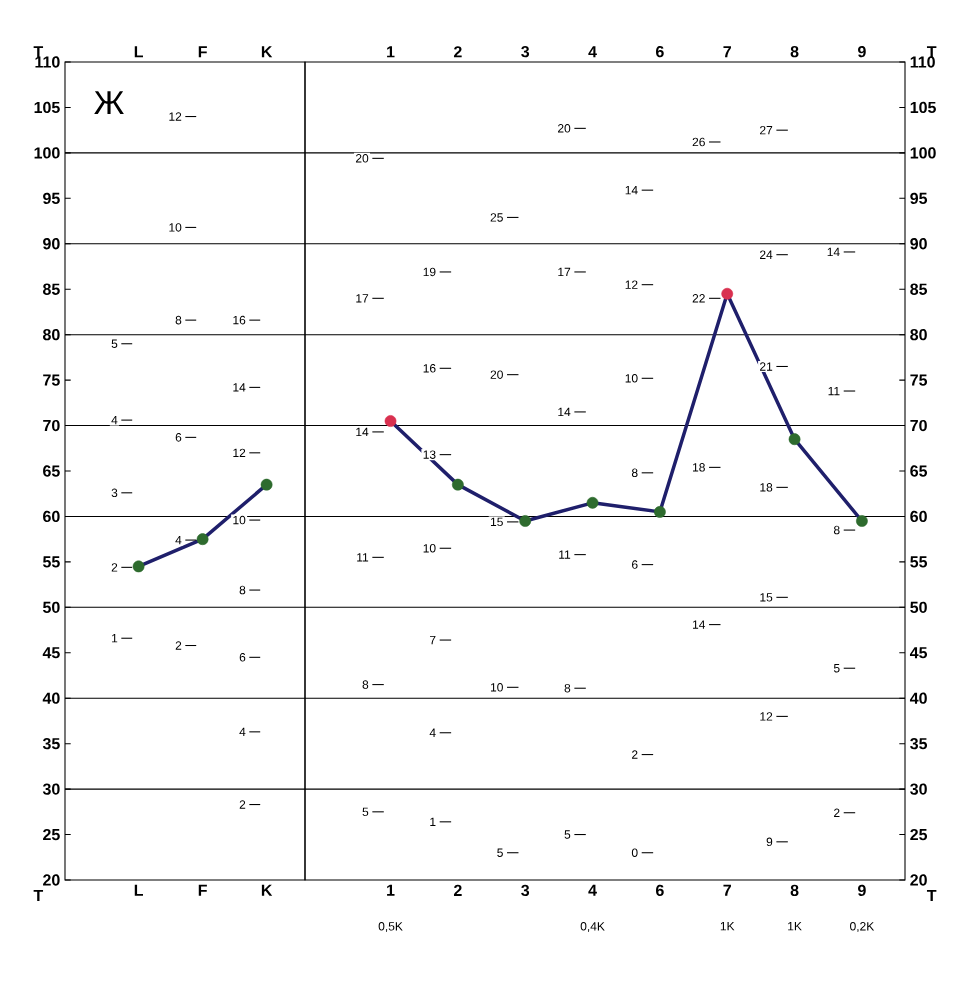 The image size is (980, 1006). I want to click on y-tick-label: 105, so click(923, 107).